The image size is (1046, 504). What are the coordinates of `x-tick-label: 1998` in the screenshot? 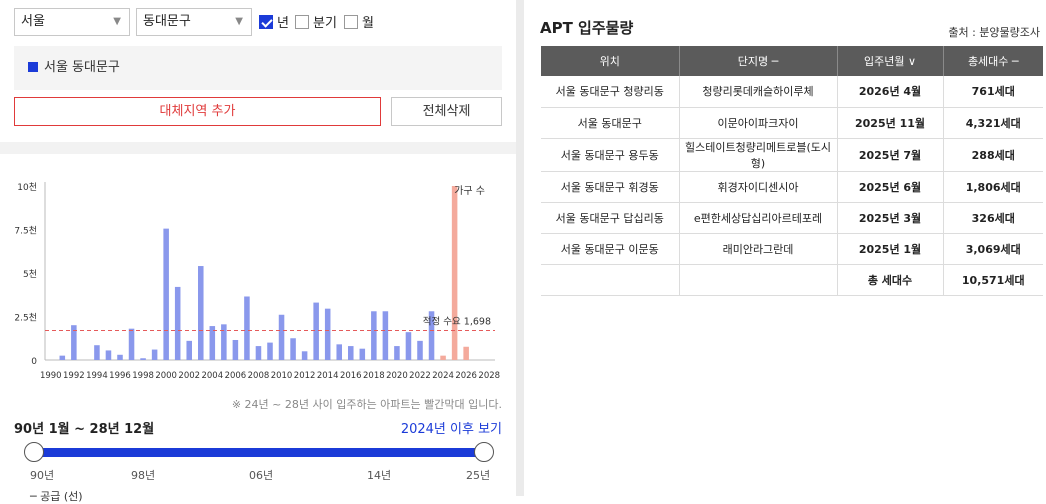 It's located at (143, 376).